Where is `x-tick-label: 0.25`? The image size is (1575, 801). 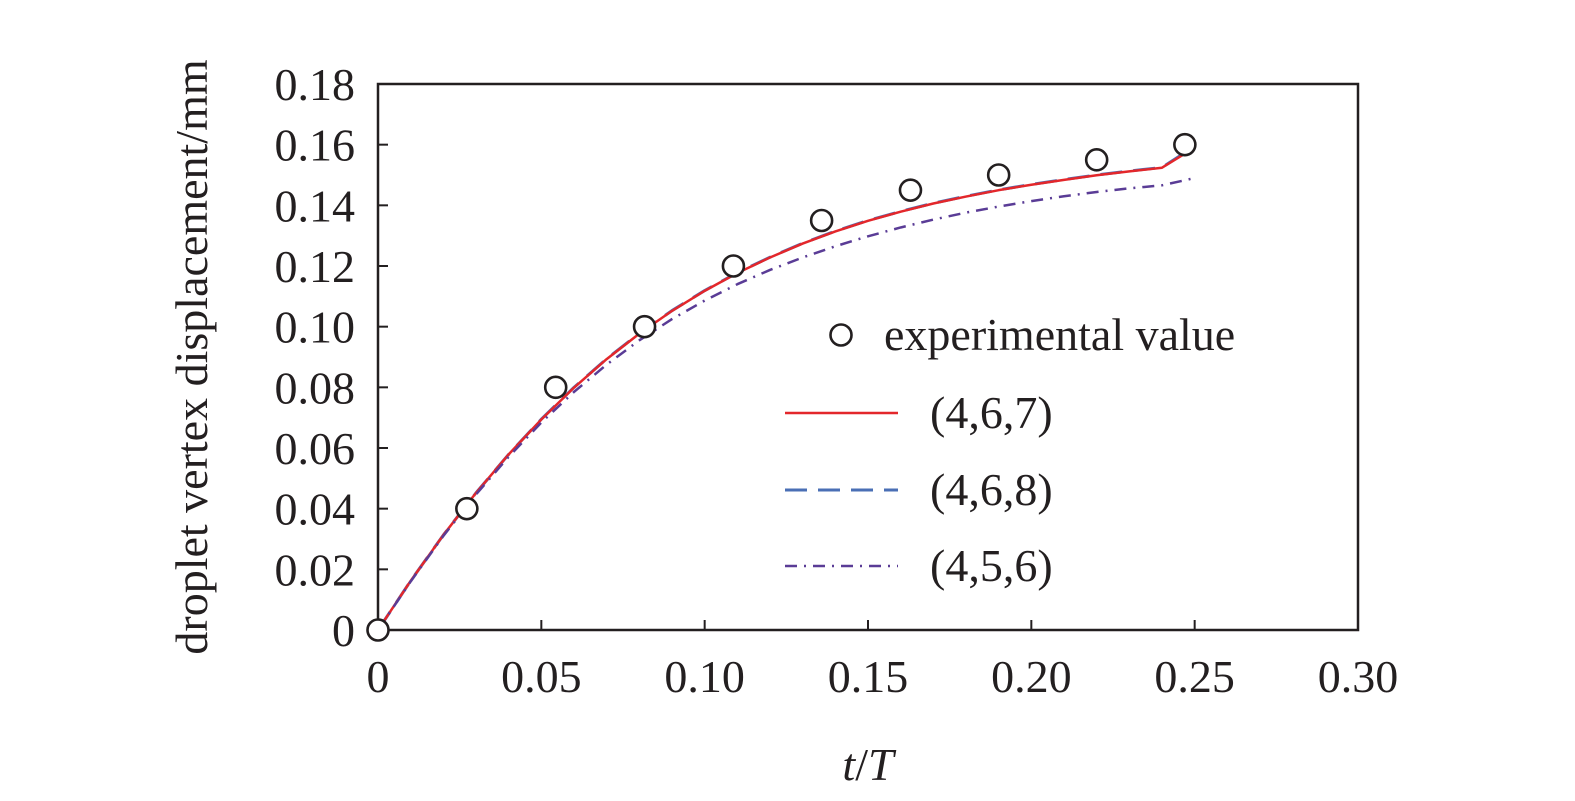 x-tick-label: 0.25 is located at coordinates (1194, 676).